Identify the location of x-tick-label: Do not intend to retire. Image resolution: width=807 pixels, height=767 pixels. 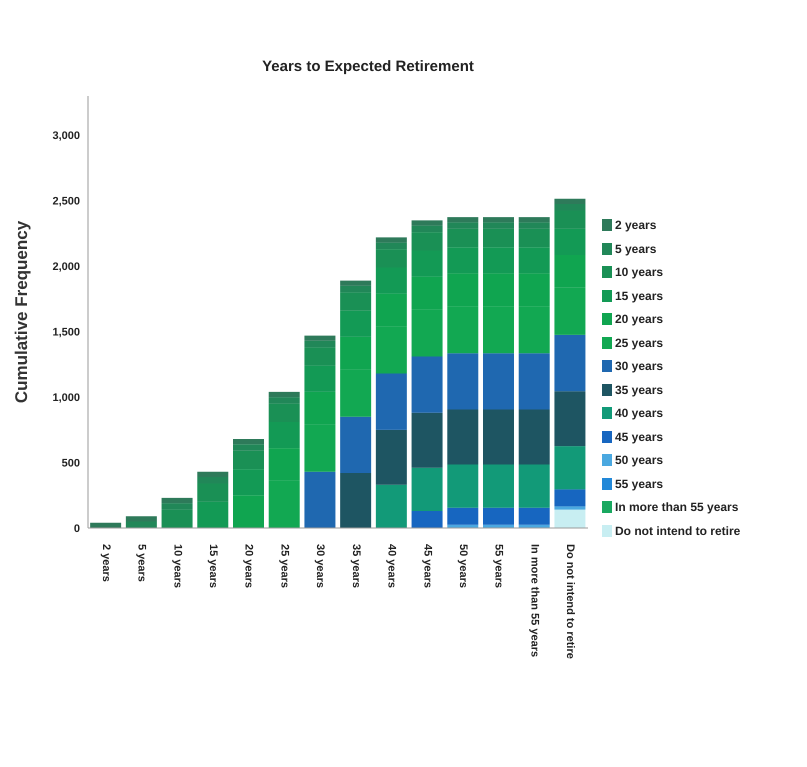
(570, 601).